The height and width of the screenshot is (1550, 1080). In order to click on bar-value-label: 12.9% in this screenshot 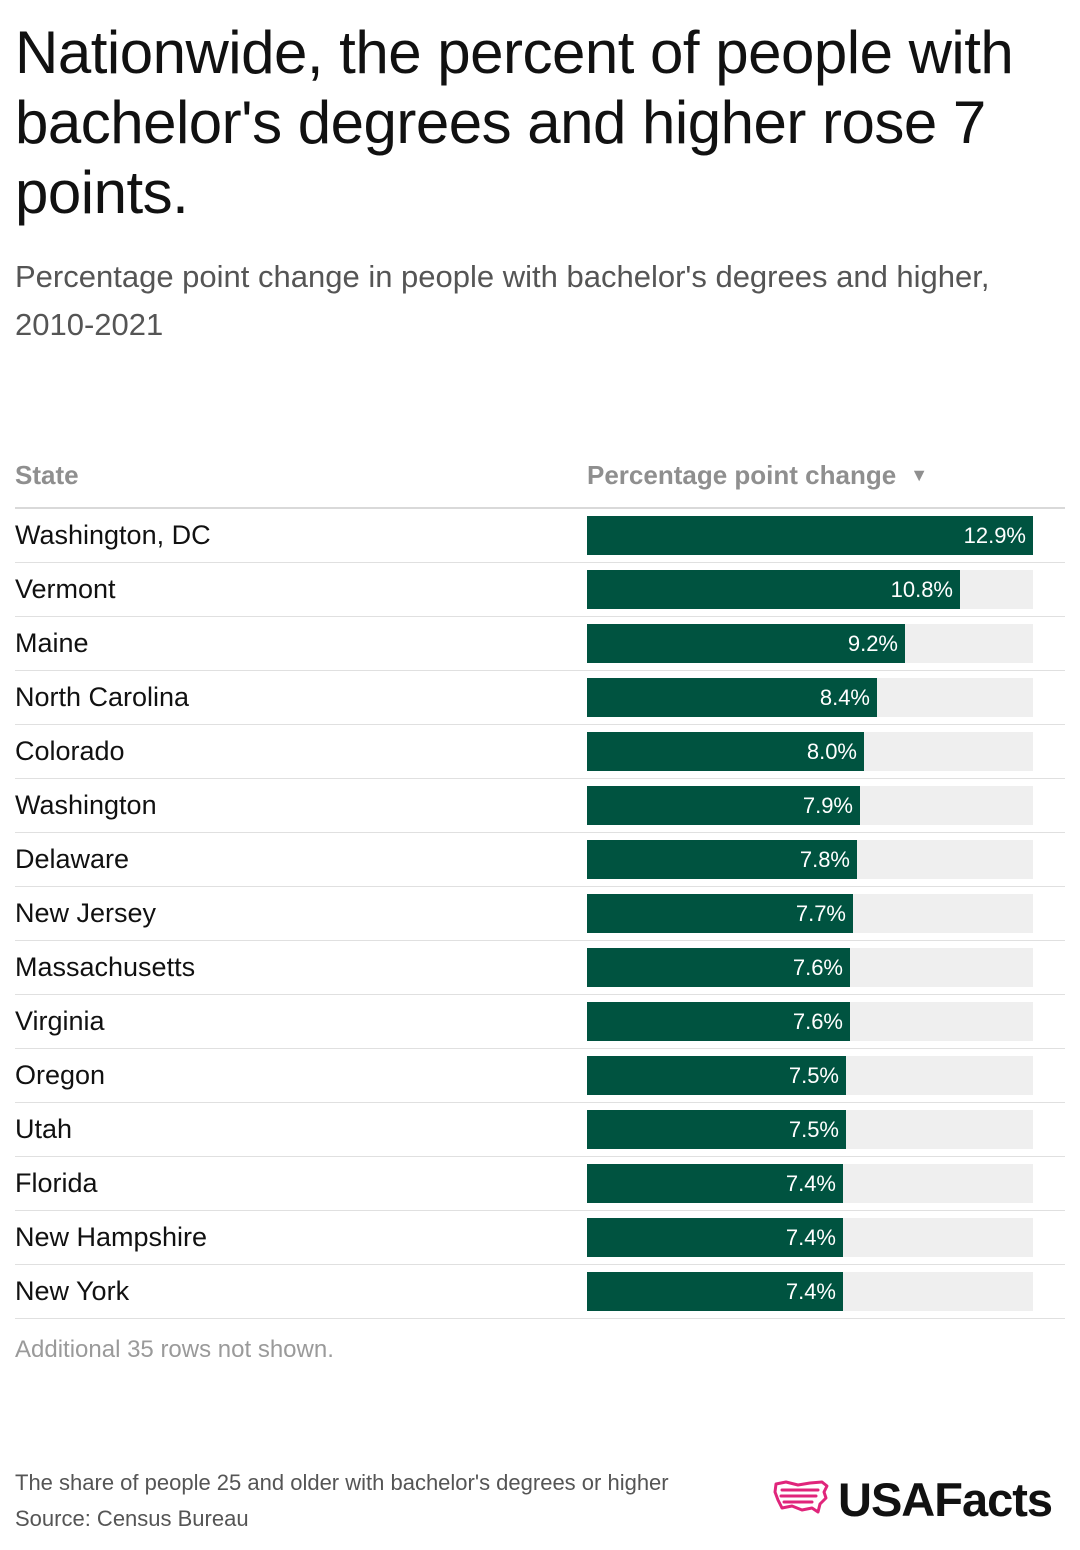, I will do `click(994, 535)`.